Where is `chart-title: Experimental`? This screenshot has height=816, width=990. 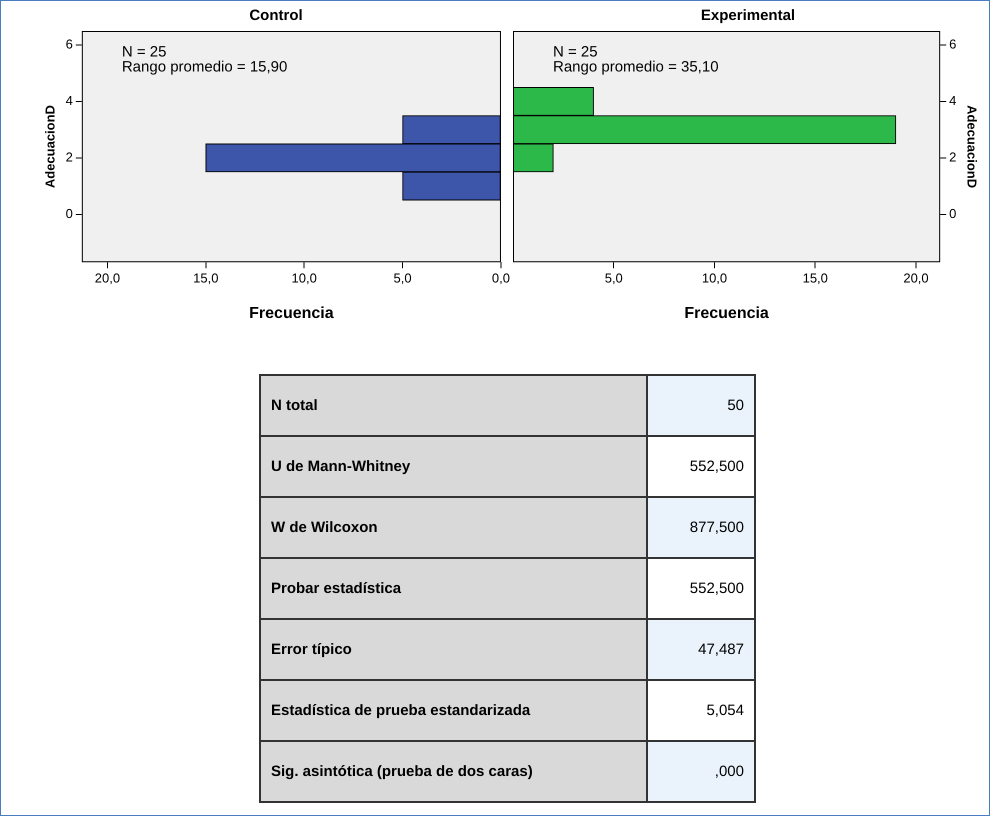
chart-title: Experimental is located at coordinates (748, 15).